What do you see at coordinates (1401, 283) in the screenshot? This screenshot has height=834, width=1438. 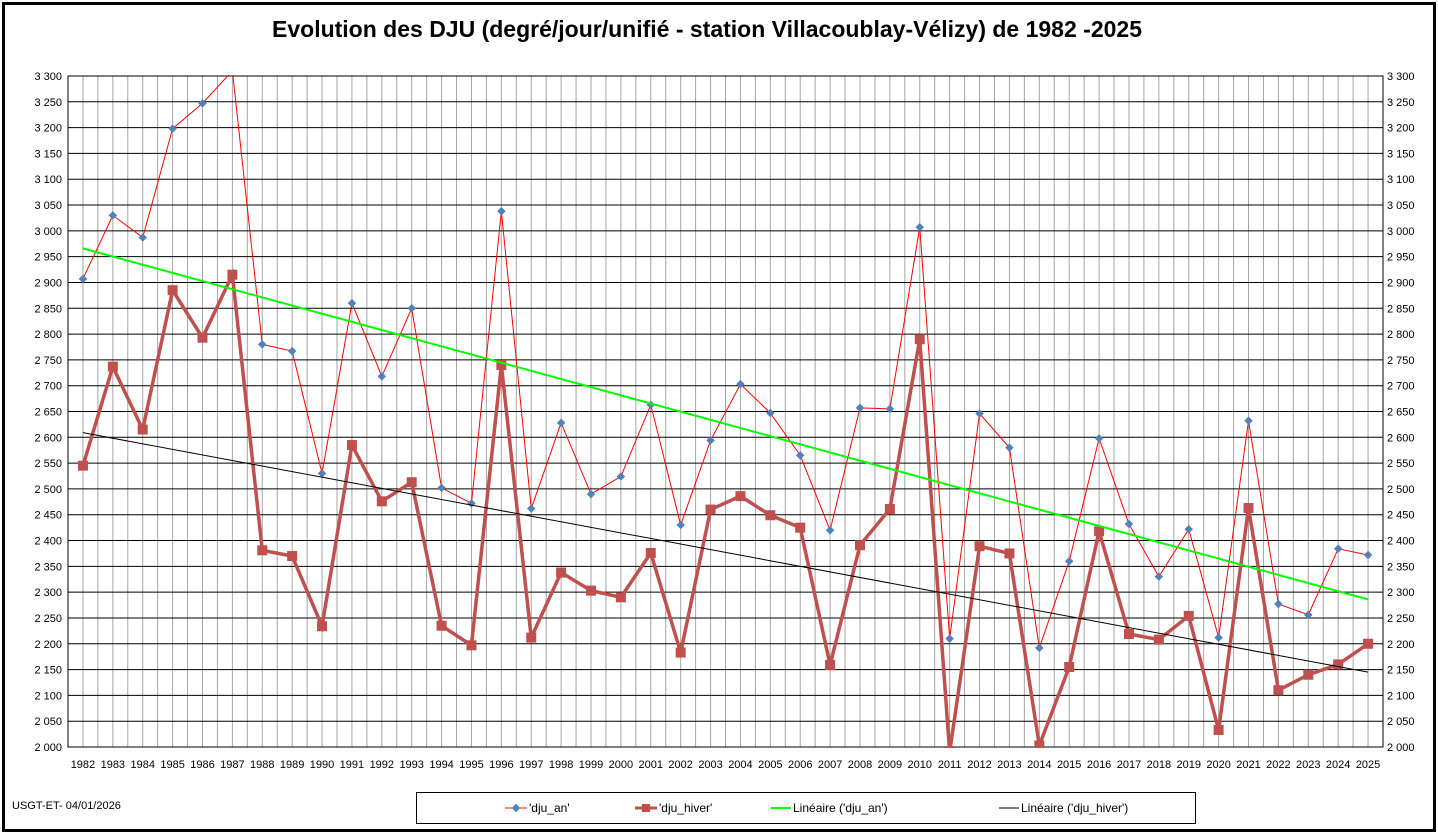 I see `y-tick-label-right: 2 900` at bounding box center [1401, 283].